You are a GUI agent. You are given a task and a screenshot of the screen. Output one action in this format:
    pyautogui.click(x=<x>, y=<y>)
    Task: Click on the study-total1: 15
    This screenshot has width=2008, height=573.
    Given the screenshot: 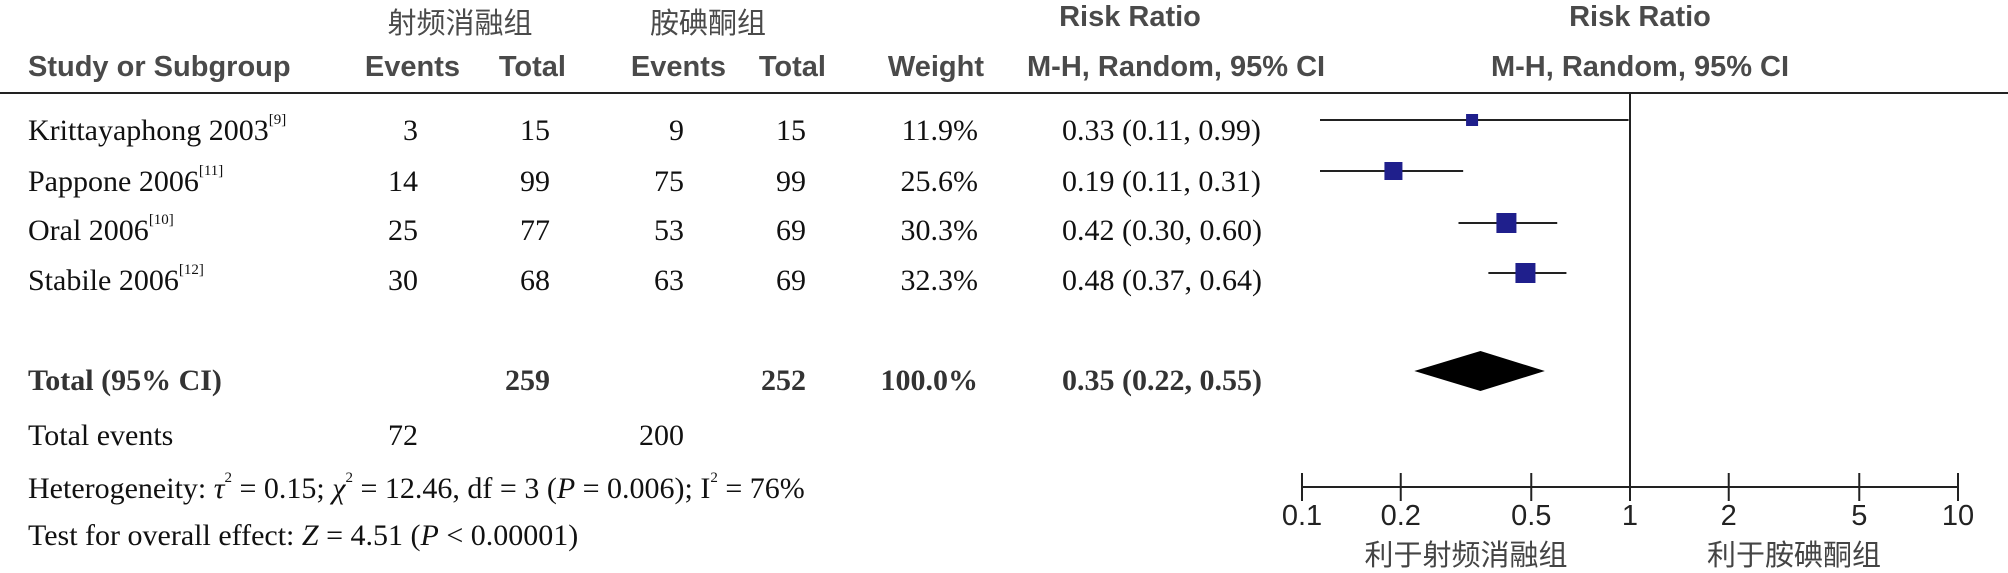 What is the action you would take?
    pyautogui.click(x=535, y=130)
    